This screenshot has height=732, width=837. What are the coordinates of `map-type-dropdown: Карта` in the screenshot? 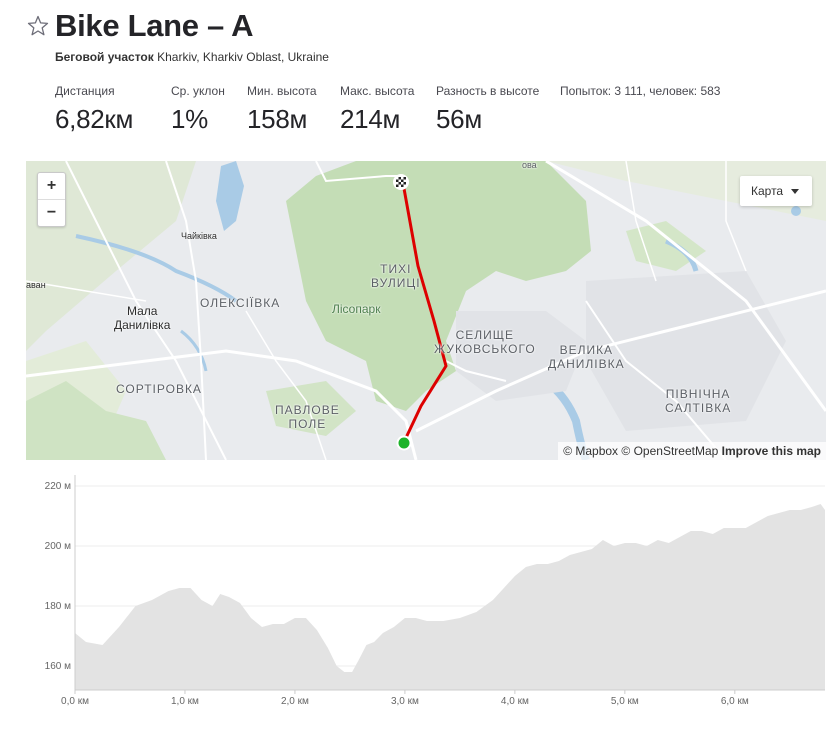 It's located at (776, 191).